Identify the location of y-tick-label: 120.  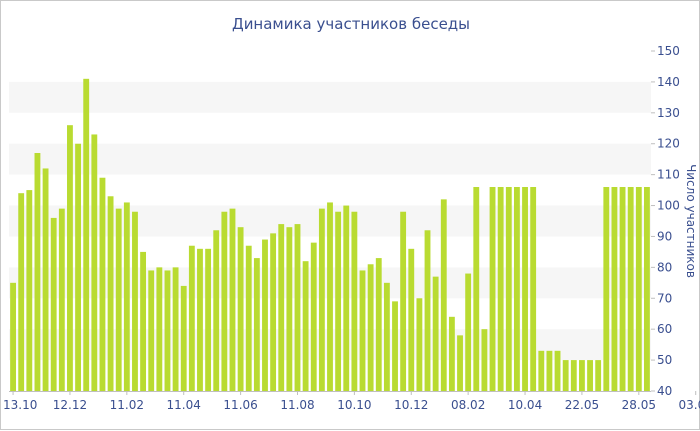
(668, 144).